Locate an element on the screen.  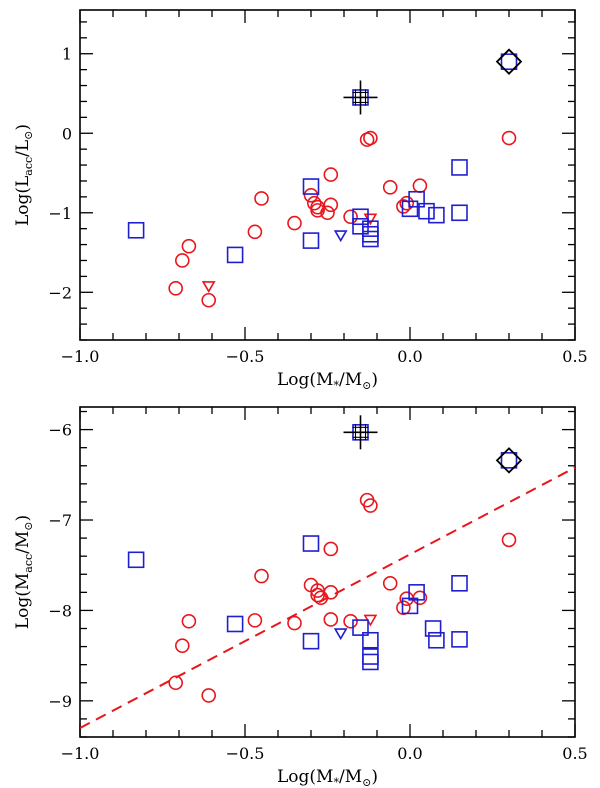
axis-label-sub: * is located at coordinates (336, 782).